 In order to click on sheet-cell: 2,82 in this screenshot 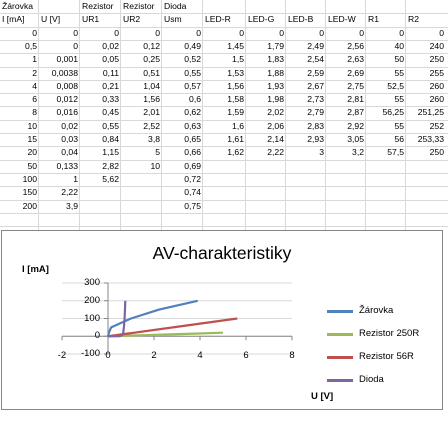, I will do `click(110, 166)`.